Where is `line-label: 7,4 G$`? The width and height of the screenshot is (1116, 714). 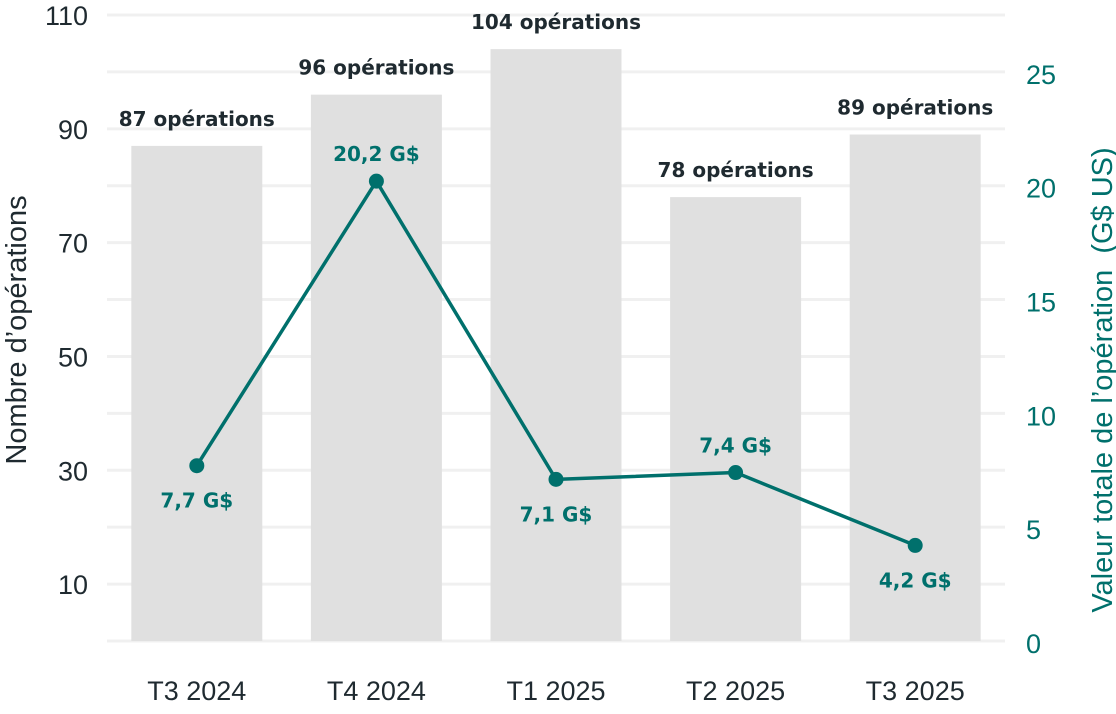
line-label: 7,4 G$ is located at coordinates (735, 446).